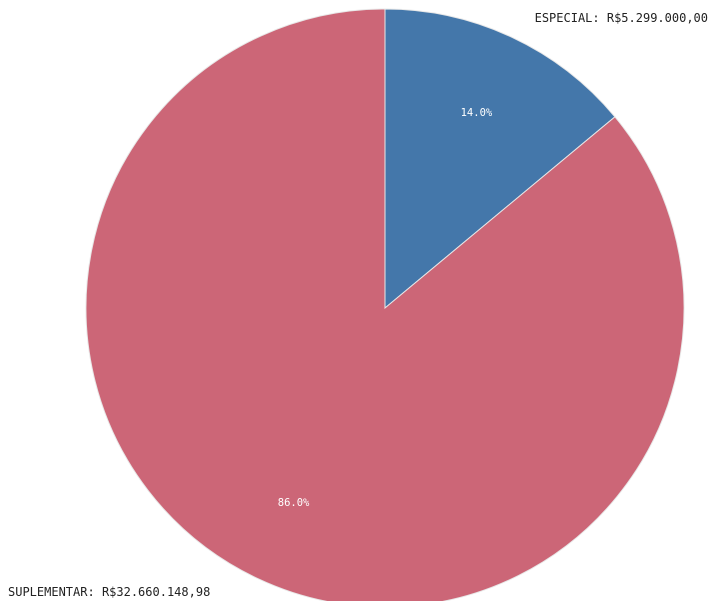  I want to click on percent-label-especial: 14.0%, so click(477, 113).